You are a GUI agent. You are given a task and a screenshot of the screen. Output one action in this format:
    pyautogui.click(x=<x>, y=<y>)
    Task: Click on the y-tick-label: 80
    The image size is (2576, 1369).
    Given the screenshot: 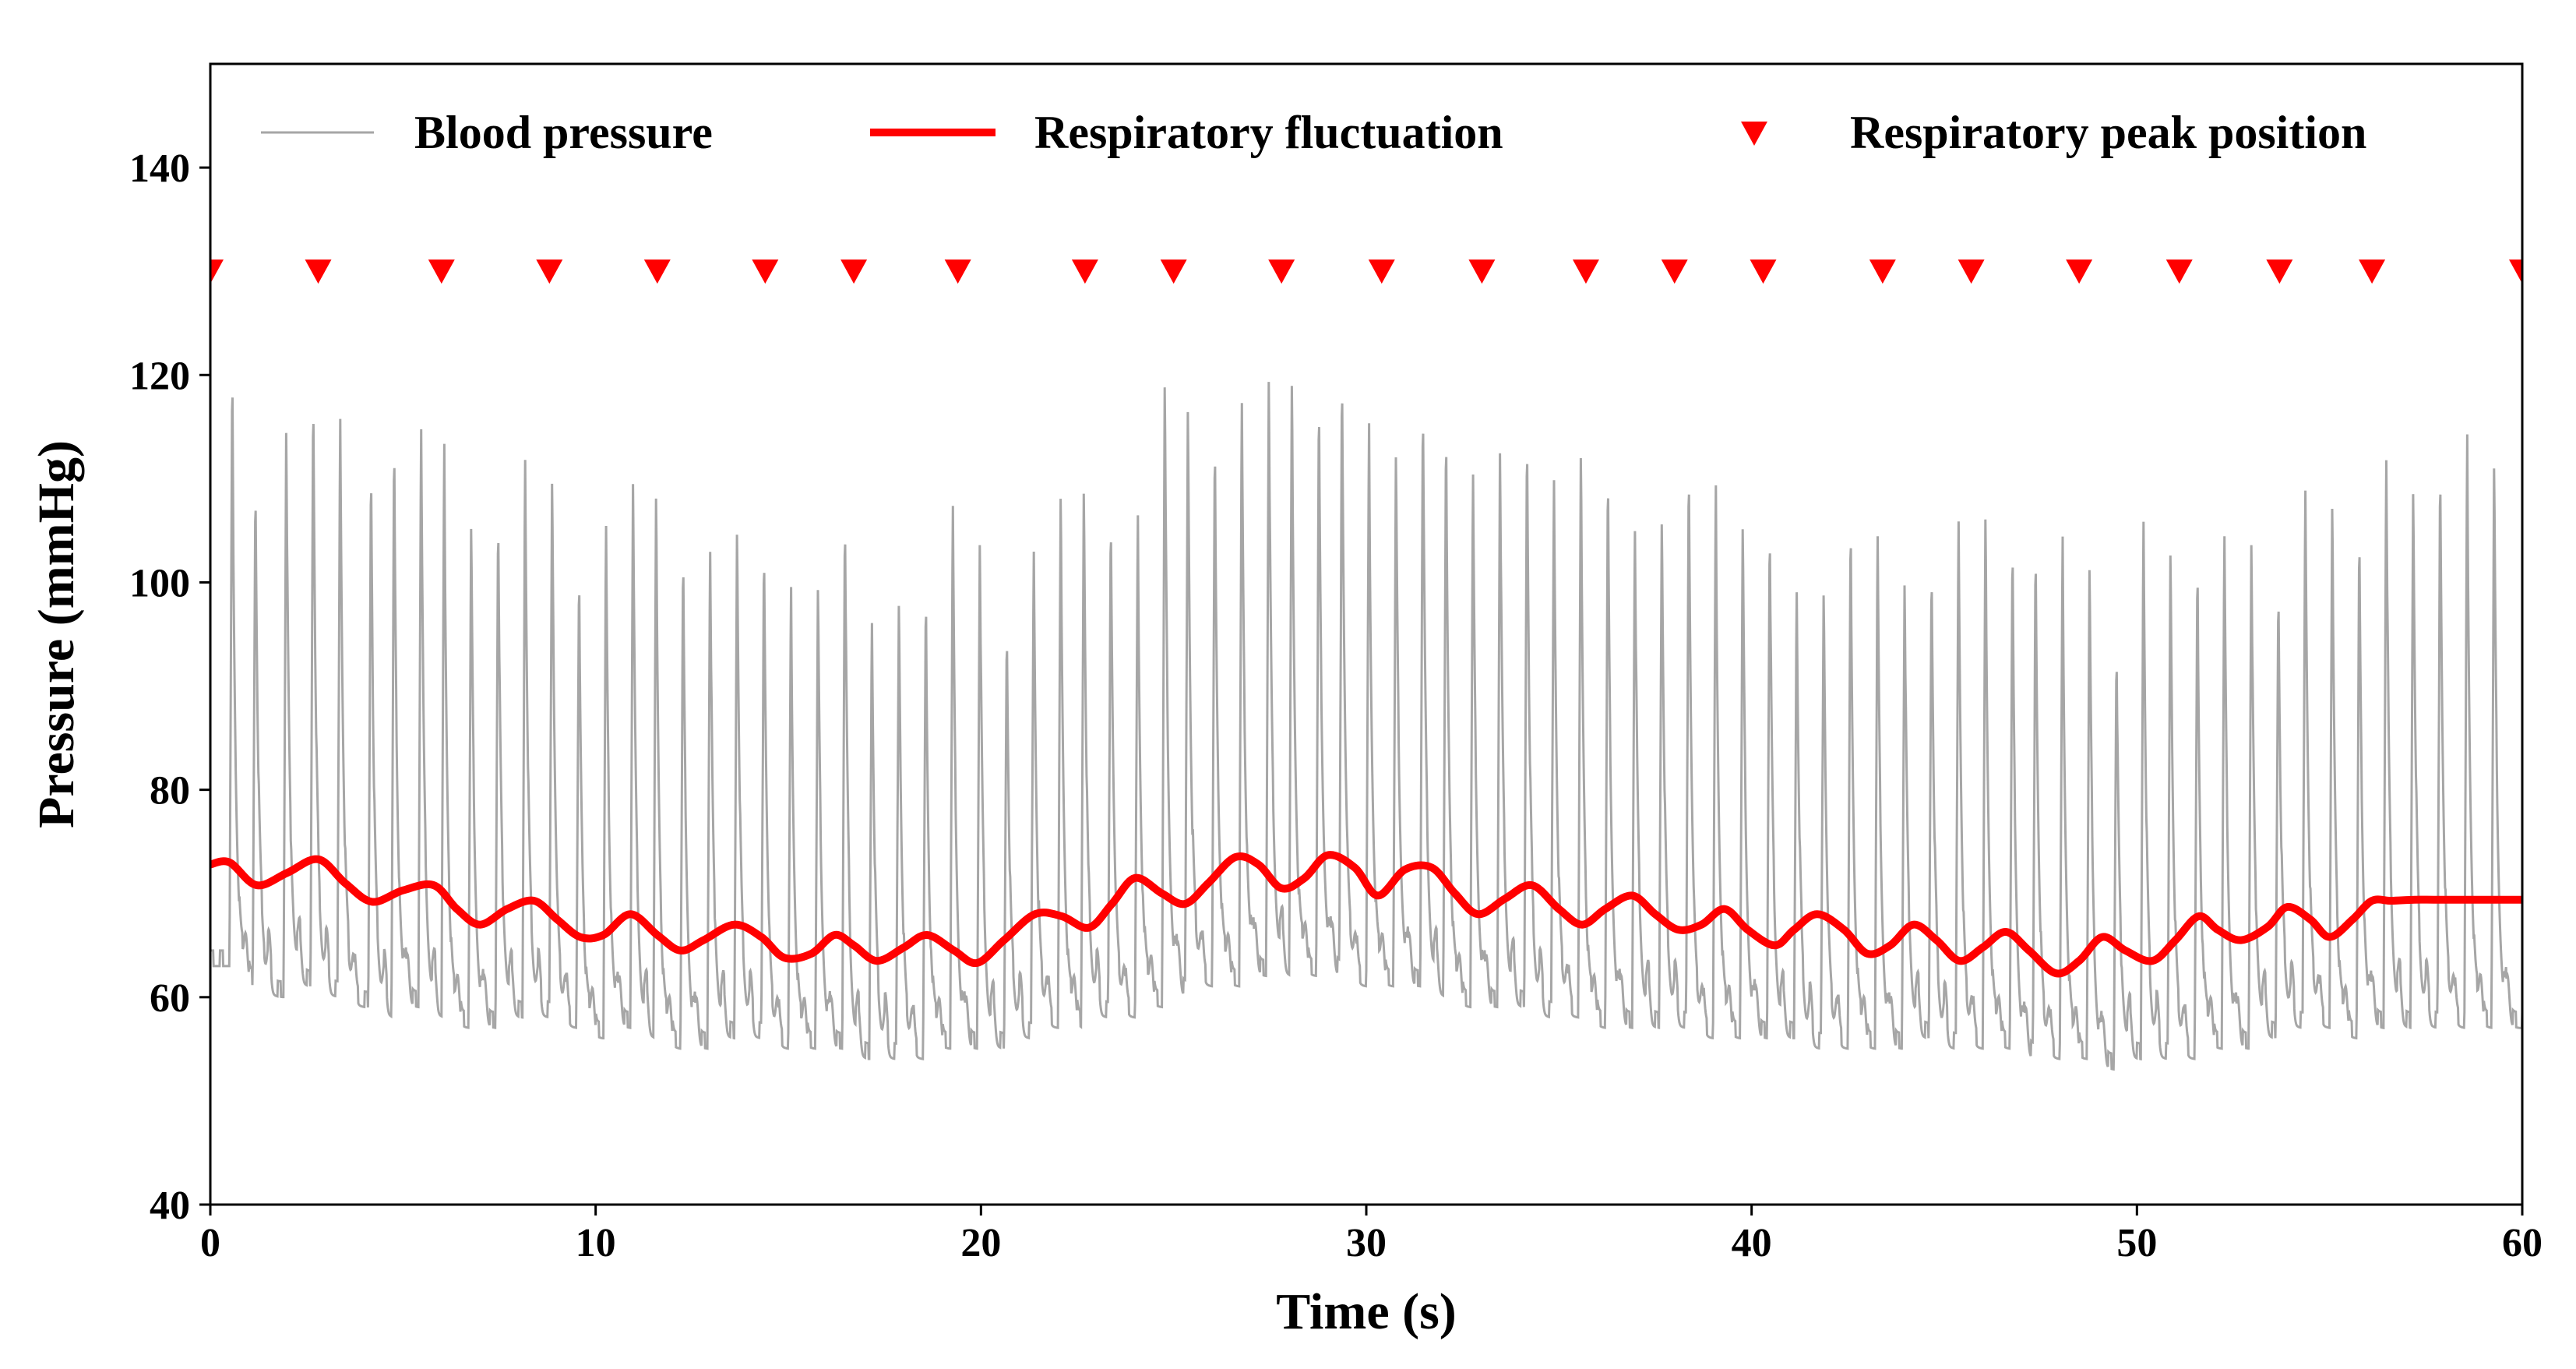 What is the action you would take?
    pyautogui.click(x=170, y=791)
    